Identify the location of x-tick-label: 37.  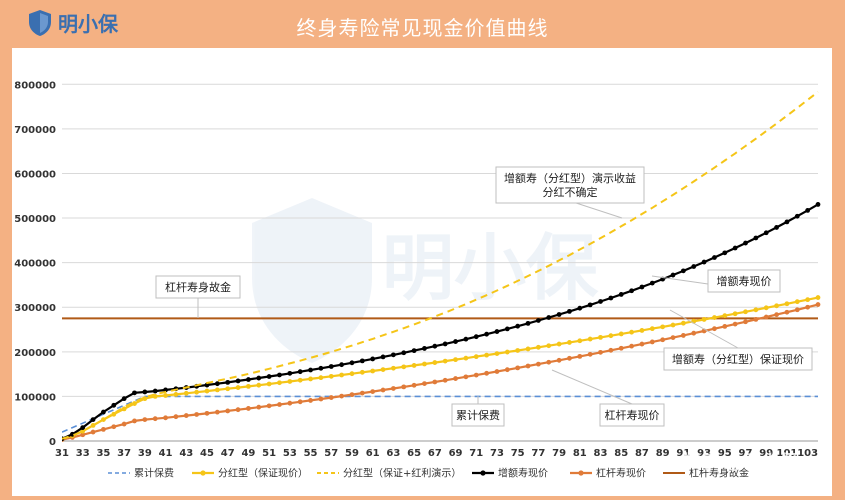
(124, 453).